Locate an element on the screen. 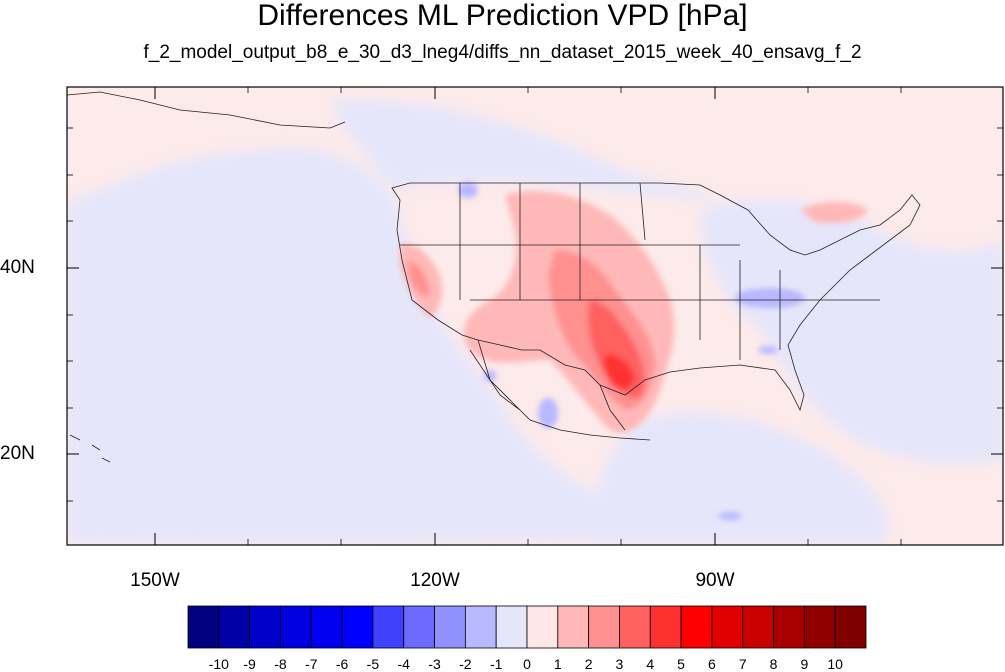  patch-cuba is located at coordinates (730, 516).